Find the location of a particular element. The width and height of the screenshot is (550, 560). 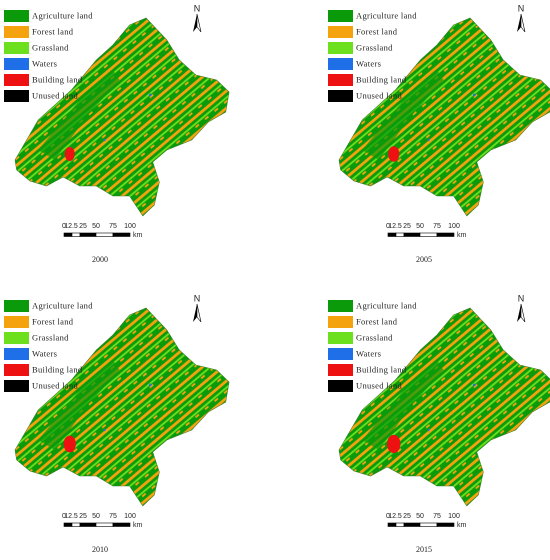

region-outline is located at coordinates (444, 117).